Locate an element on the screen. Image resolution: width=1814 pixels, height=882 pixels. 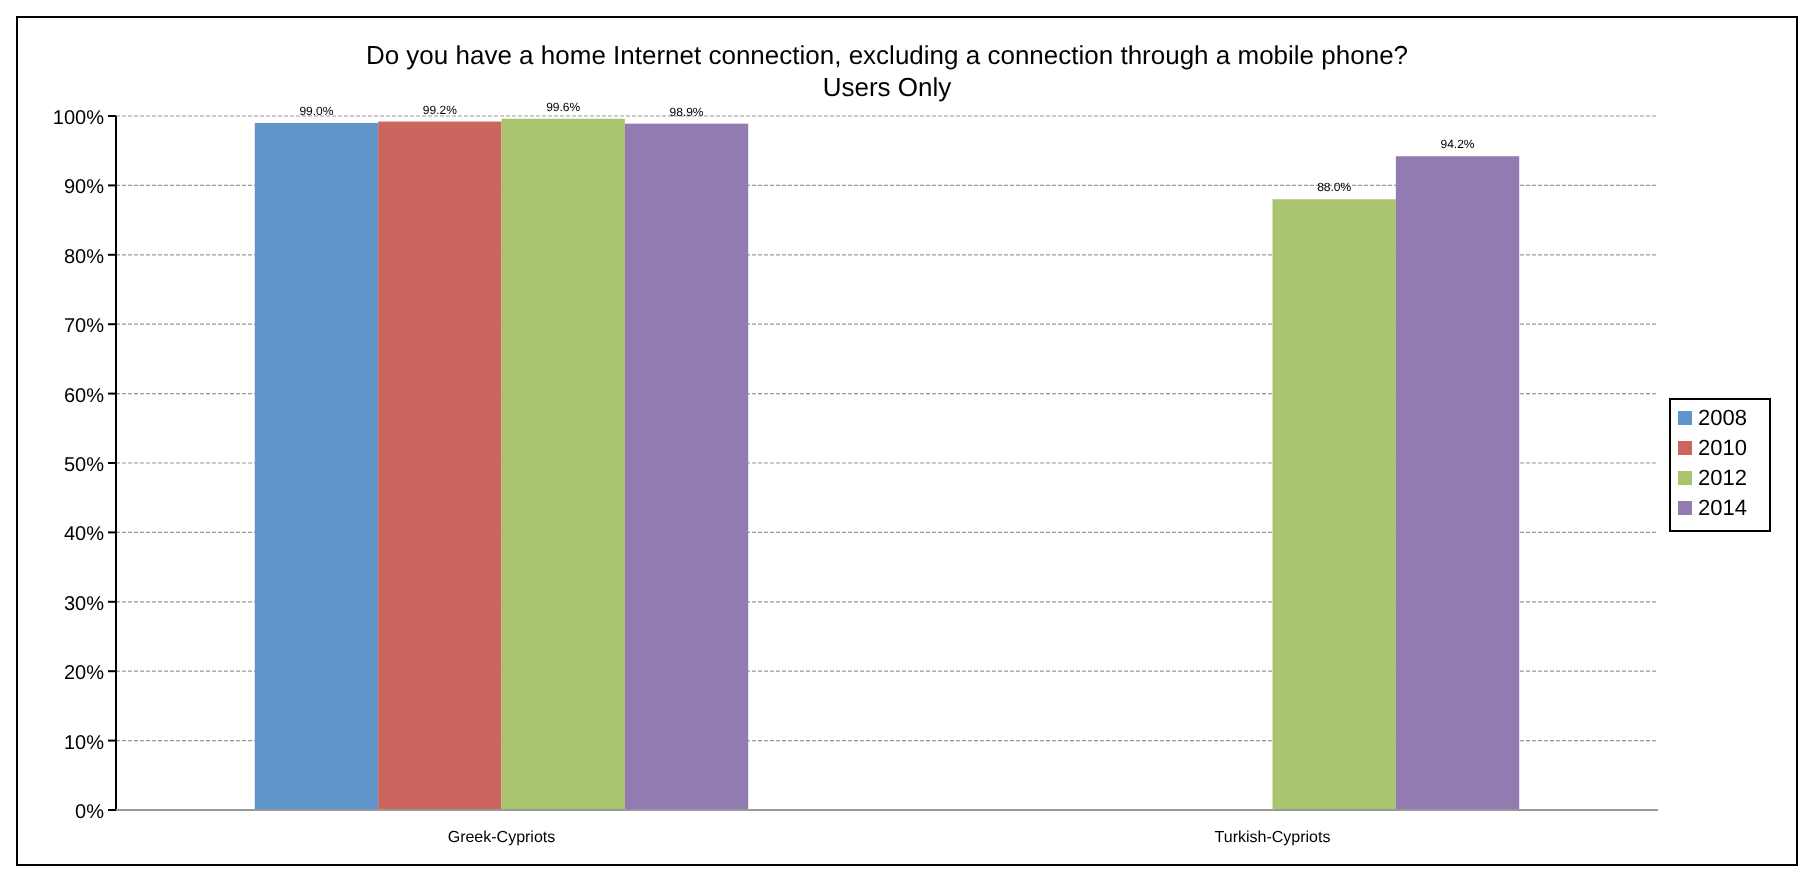
y-tick-label: 50% is located at coordinates (84, 466).